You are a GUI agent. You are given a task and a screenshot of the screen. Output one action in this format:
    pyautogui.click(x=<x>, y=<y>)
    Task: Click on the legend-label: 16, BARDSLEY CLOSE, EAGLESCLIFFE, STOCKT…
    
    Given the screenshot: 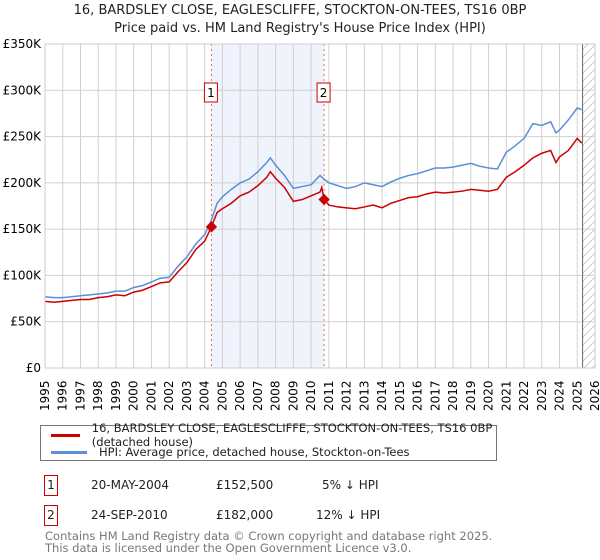 What is the action you would take?
    pyautogui.click(x=292, y=435)
    